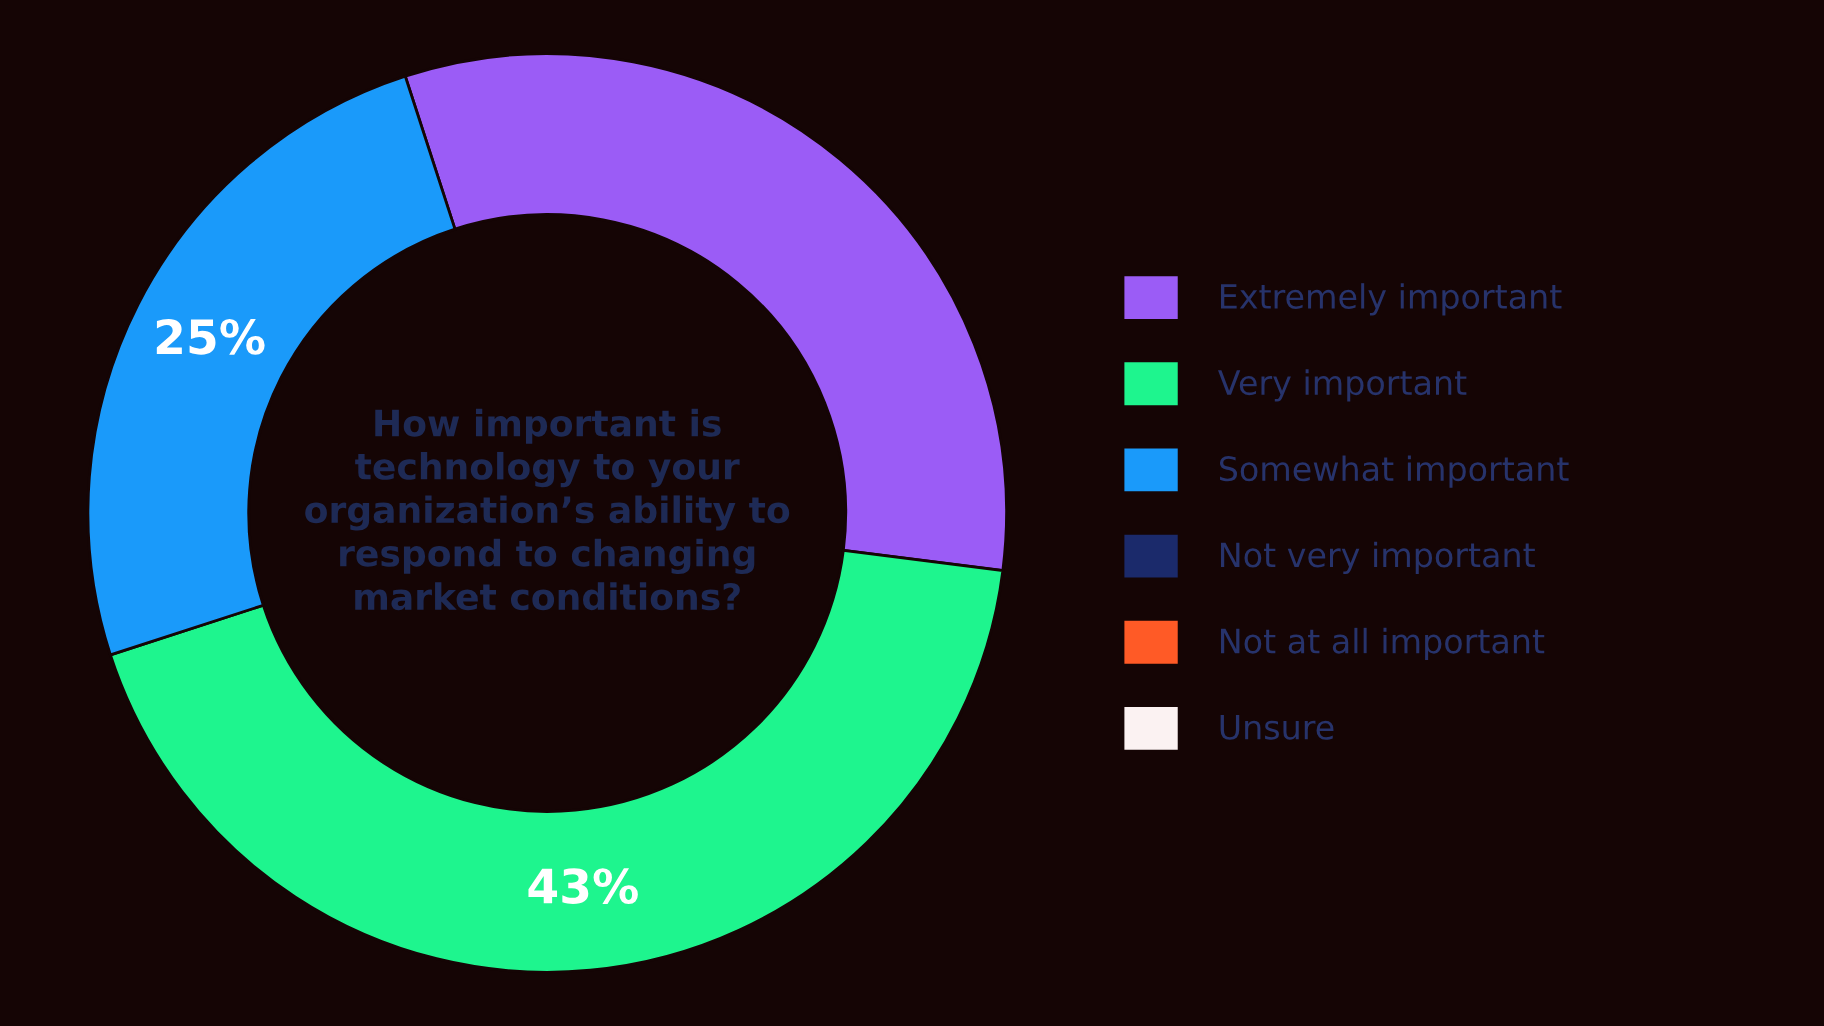 The height and width of the screenshot is (1026, 1824). I want to click on legend-label: Not at all important, so click(1383, 644).